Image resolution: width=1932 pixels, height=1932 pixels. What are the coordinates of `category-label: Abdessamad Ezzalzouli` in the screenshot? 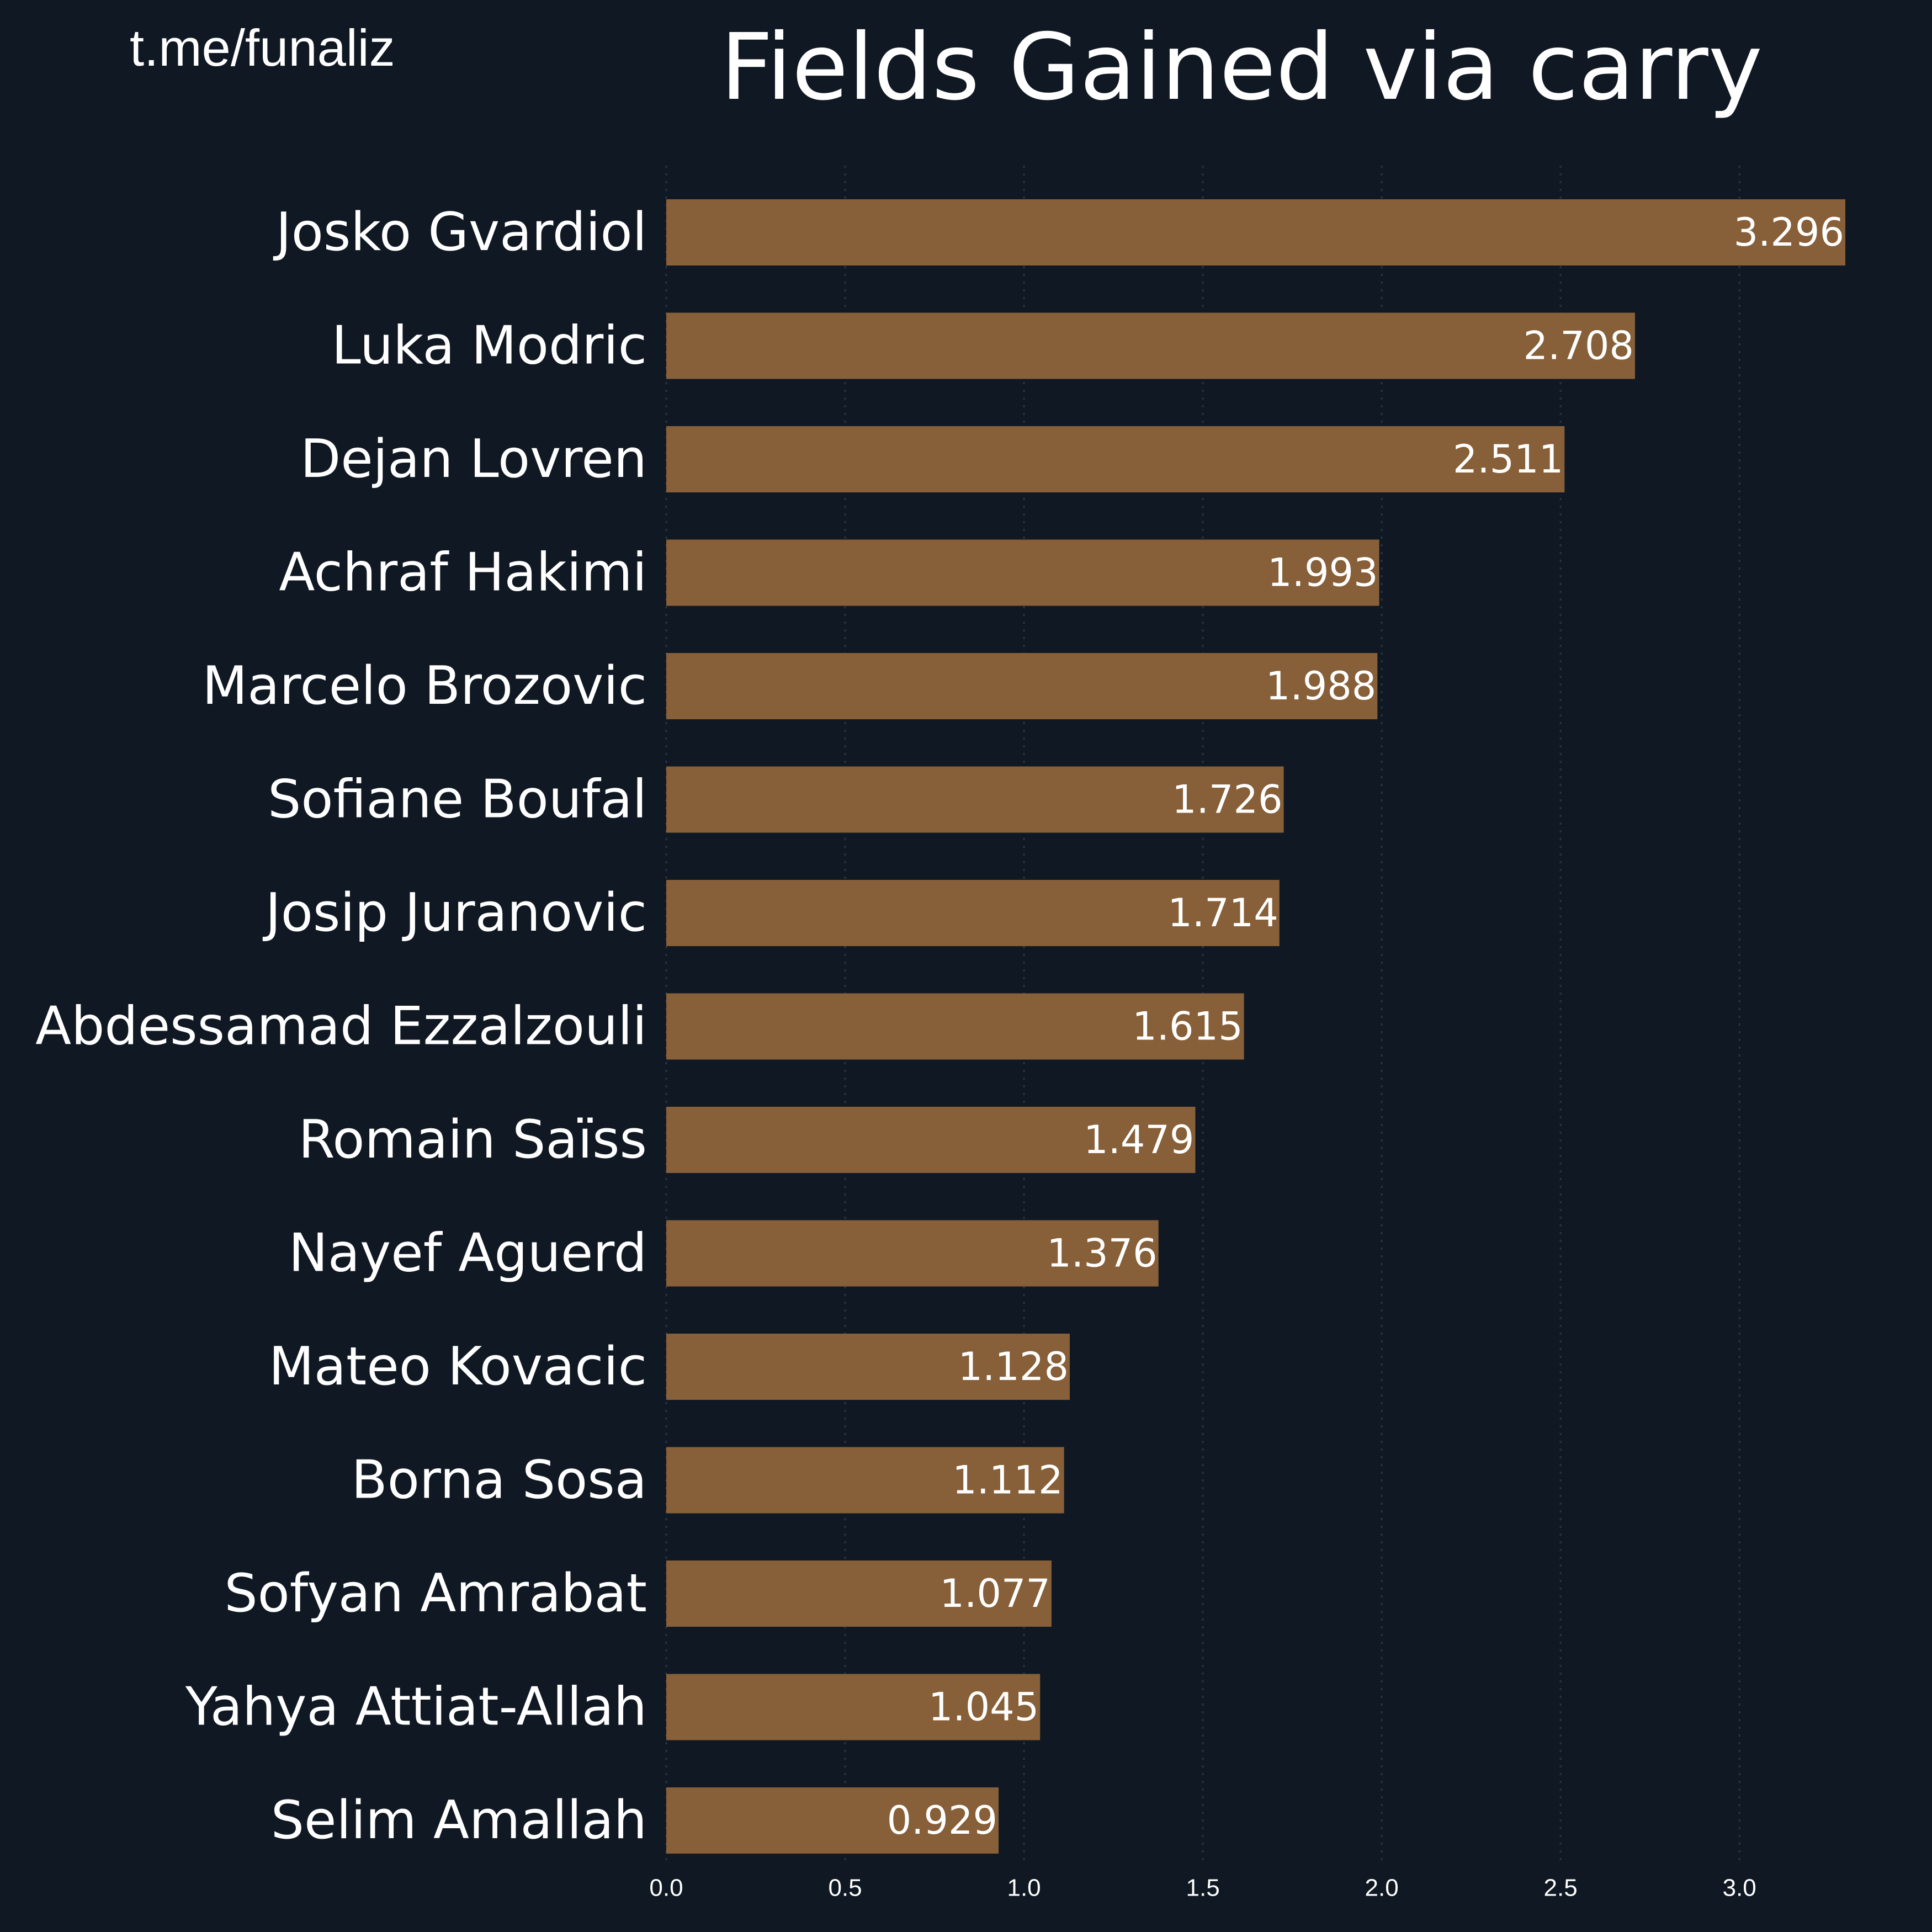 It's located at (341, 1027).